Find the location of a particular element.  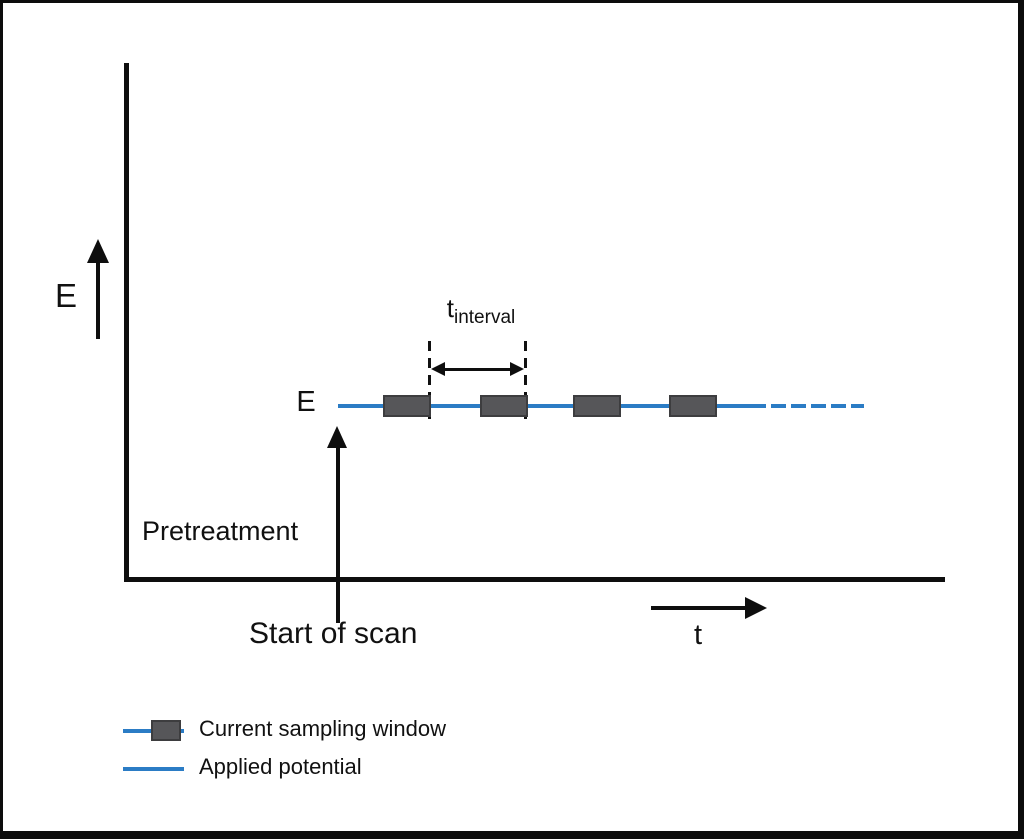

time-arrow-line is located at coordinates (698, 608).